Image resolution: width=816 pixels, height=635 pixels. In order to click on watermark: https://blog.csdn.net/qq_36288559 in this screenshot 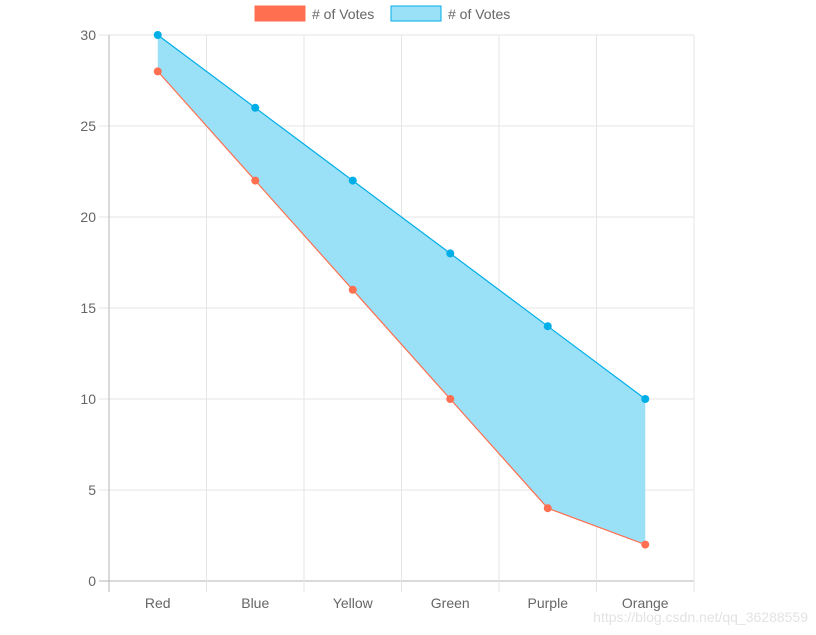, I will do `click(700, 617)`.